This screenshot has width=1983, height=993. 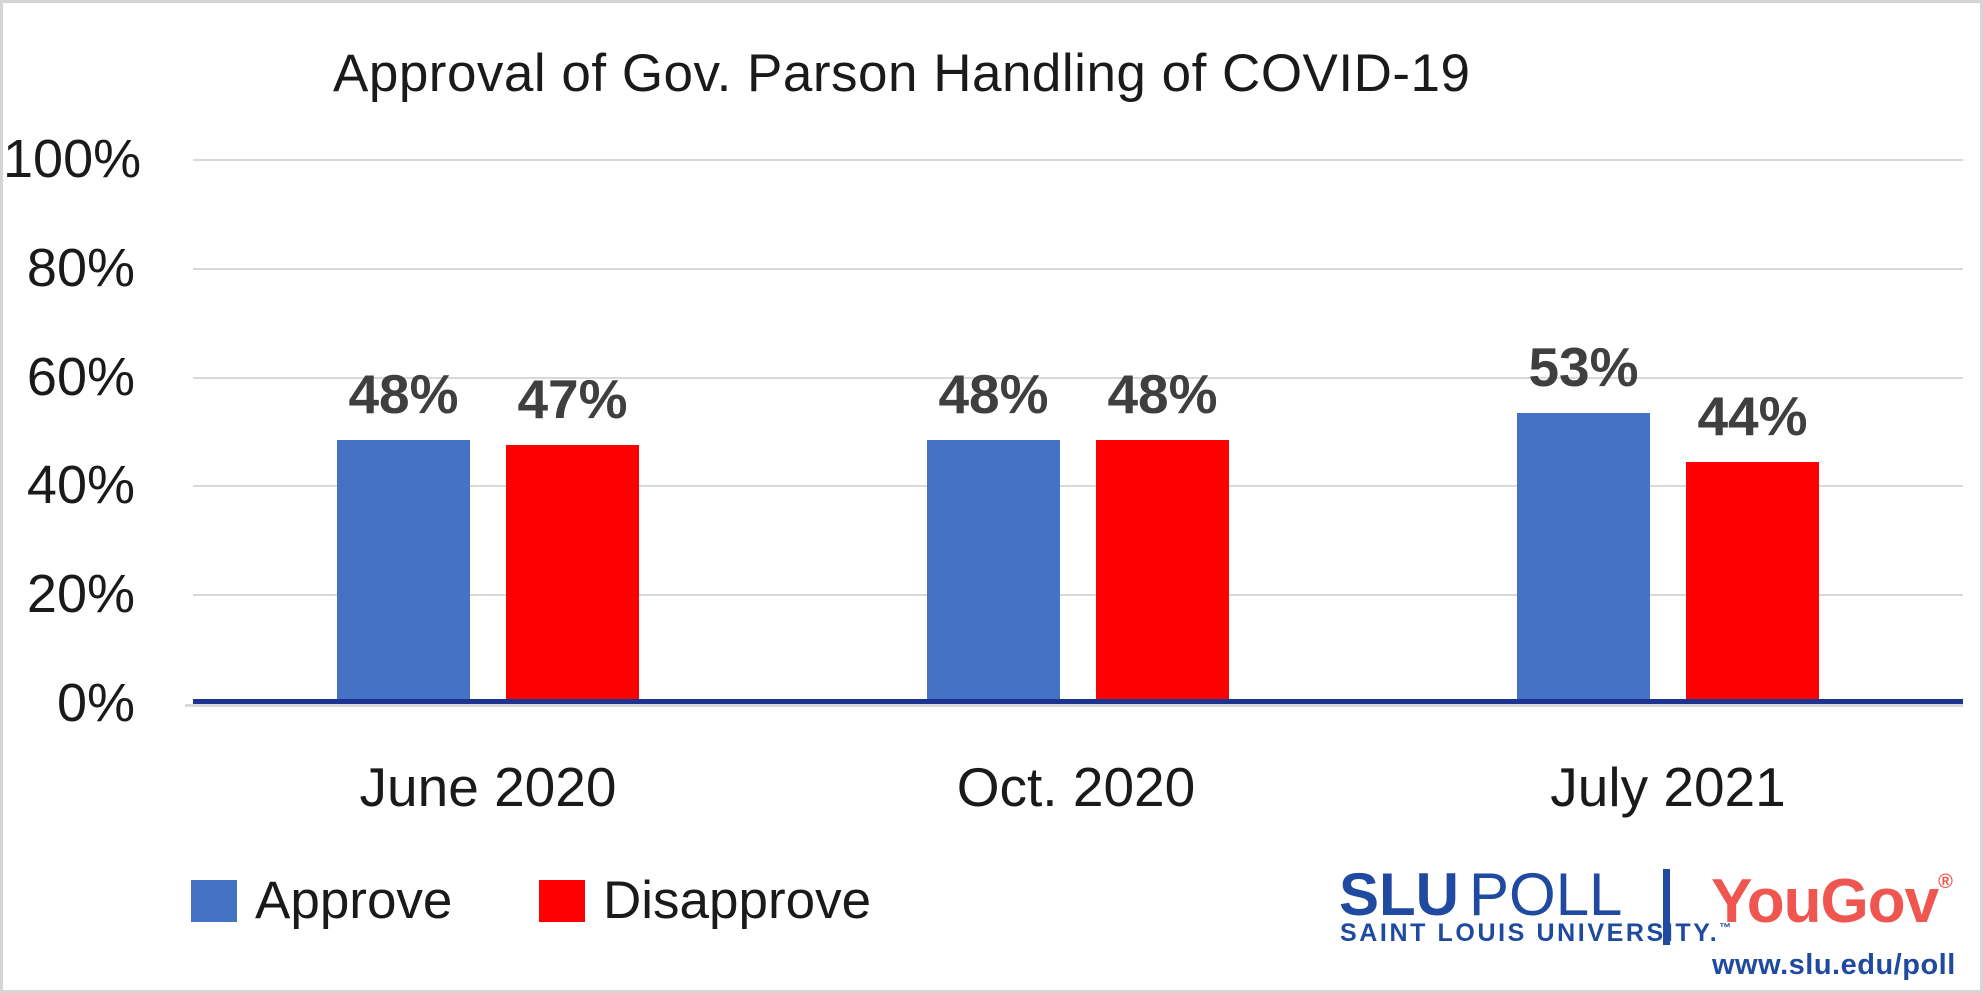 I want to click on x-category-label-oct-2020: Oct. 2020, so click(x=1076, y=787).